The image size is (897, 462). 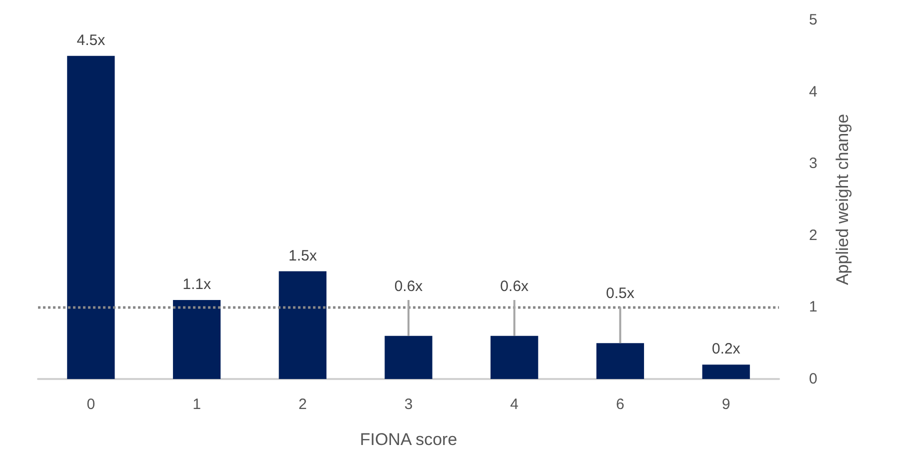 What do you see at coordinates (842, 200) in the screenshot?
I see `y-axis-title: Applied weight change` at bounding box center [842, 200].